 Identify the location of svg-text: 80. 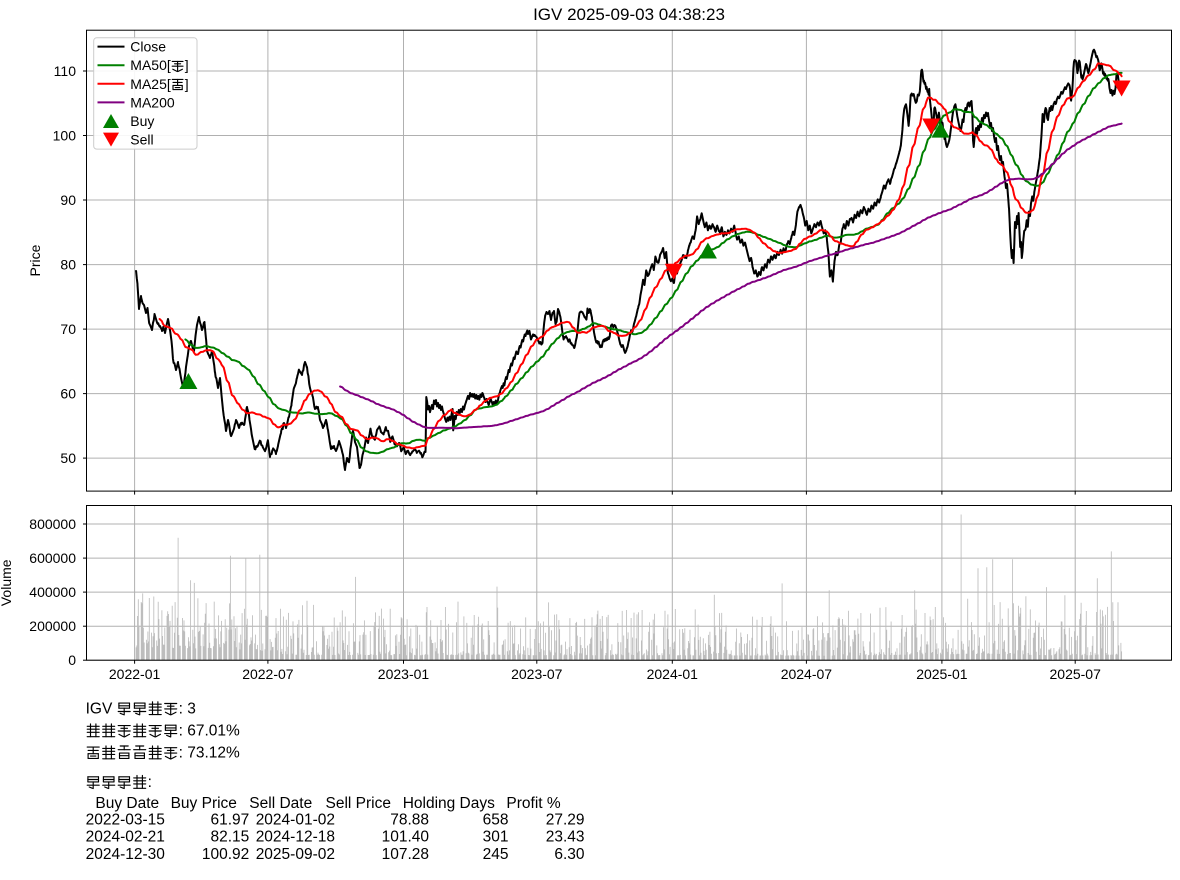
(68, 264).